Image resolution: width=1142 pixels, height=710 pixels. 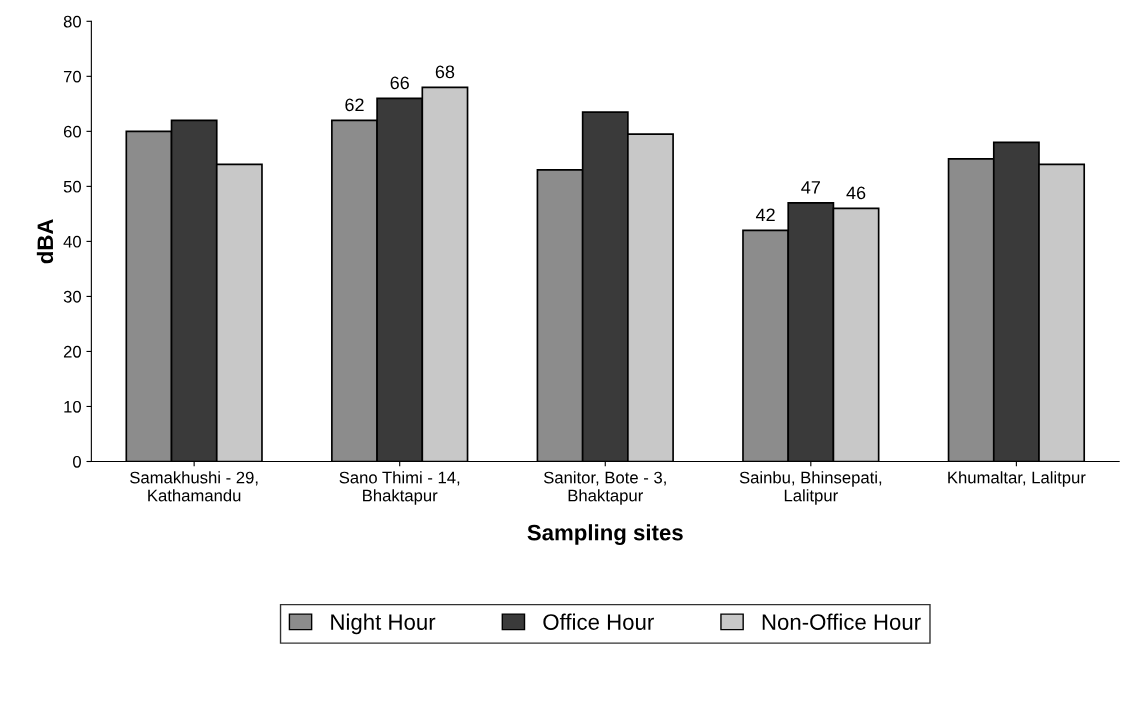 I want to click on y-tick-label: 10, so click(x=72, y=406).